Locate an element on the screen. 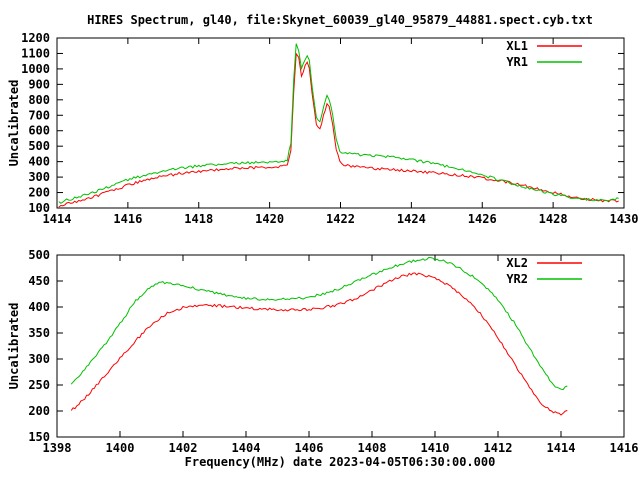  y-tick-label: 150 is located at coordinates (39, 437).